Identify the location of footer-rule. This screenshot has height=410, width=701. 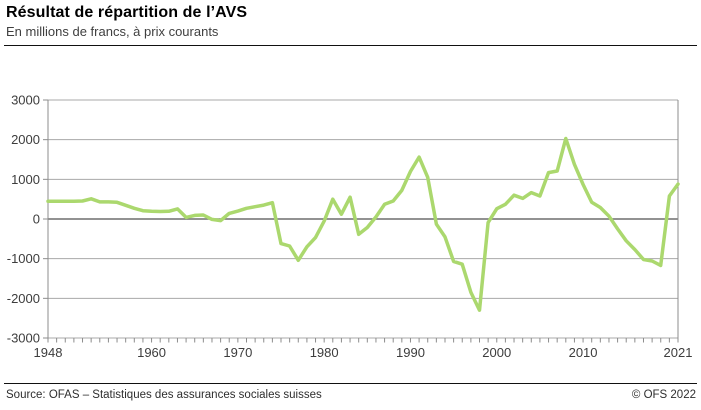
(350, 383).